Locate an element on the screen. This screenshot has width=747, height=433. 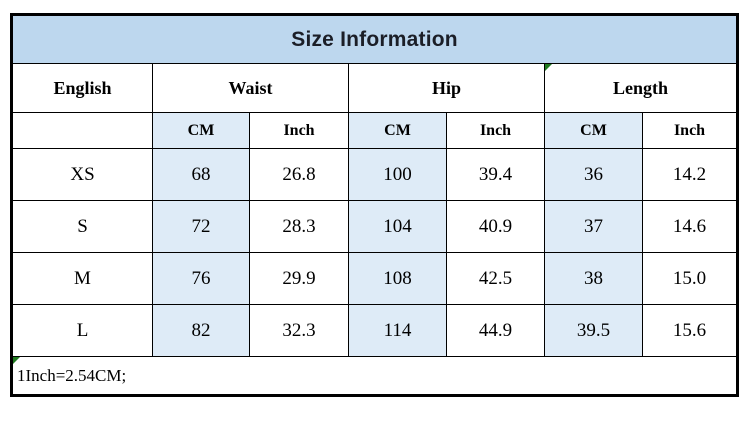
length-inch-value: 14.6 is located at coordinates (690, 226).